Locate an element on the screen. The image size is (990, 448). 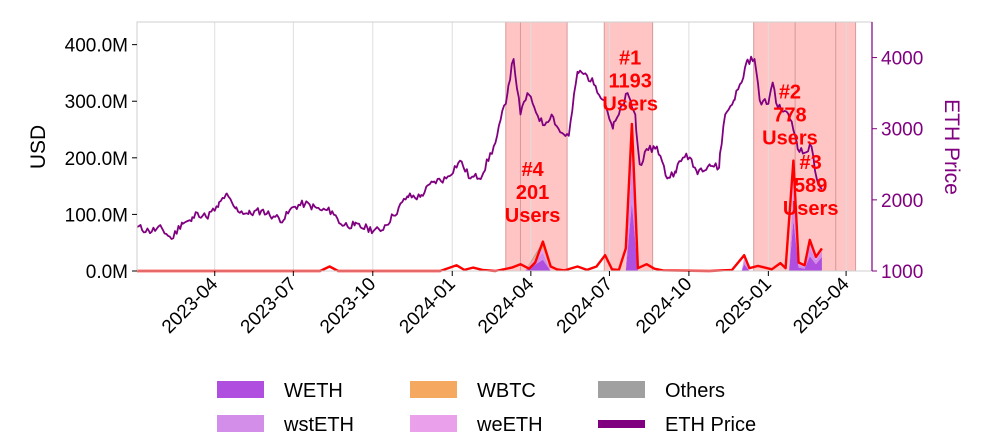
x-tick-label: 2025-04 is located at coordinates (821, 305).